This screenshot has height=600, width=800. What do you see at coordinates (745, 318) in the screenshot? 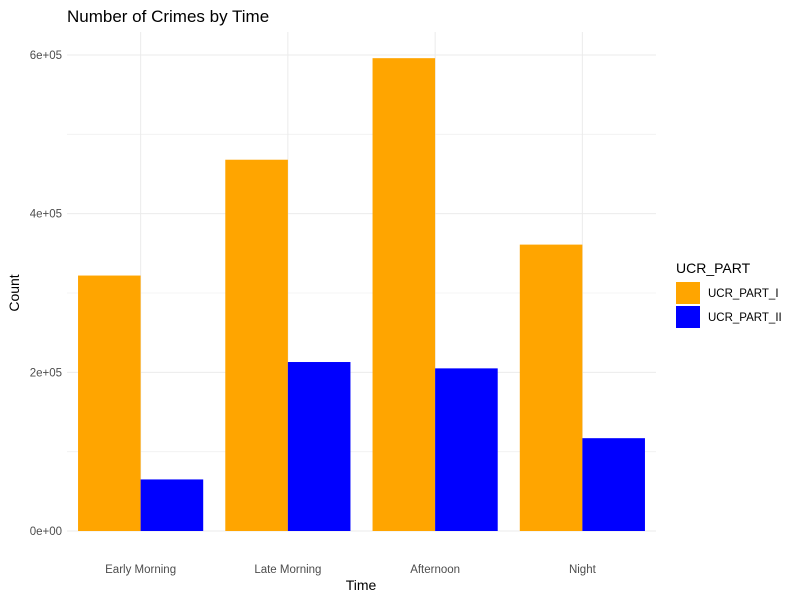
I see `legend-label-ucr-part-ii: UCR_PART_II` at bounding box center [745, 318].